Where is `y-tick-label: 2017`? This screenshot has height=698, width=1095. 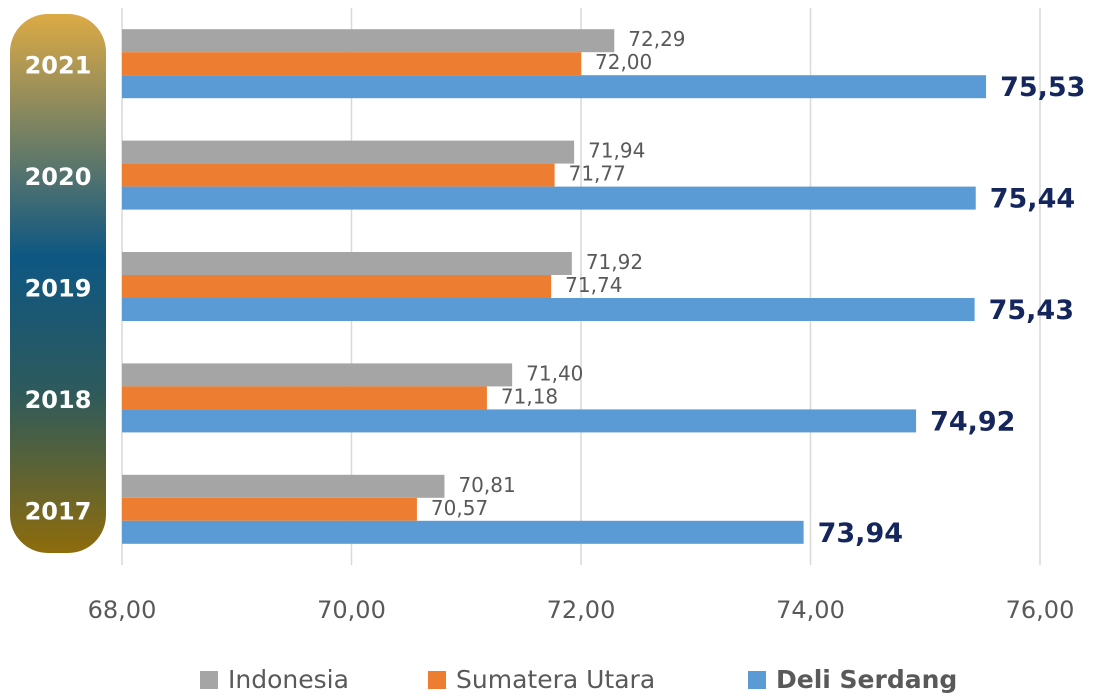
y-tick-label: 2017 is located at coordinates (58, 511).